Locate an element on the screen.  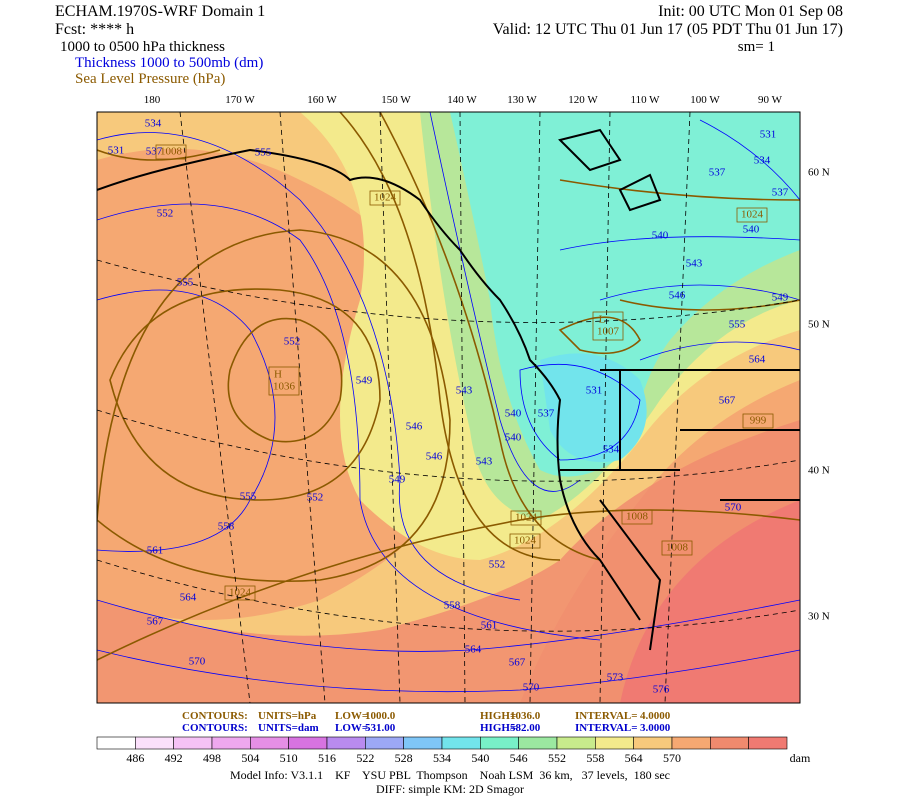
lon-label: 170 W is located at coordinates (240, 100).